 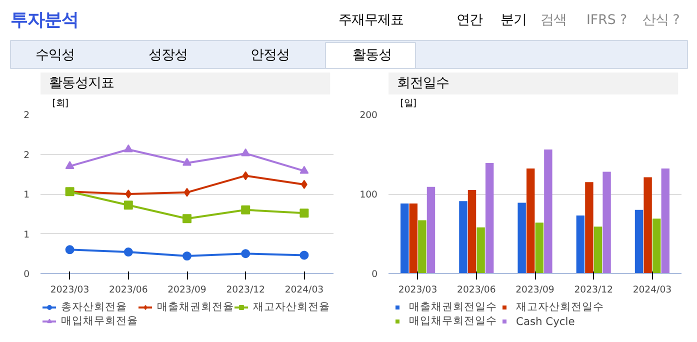 What do you see at coordinates (270, 55) in the screenshot?
I see `text: 안정성` at bounding box center [270, 55].